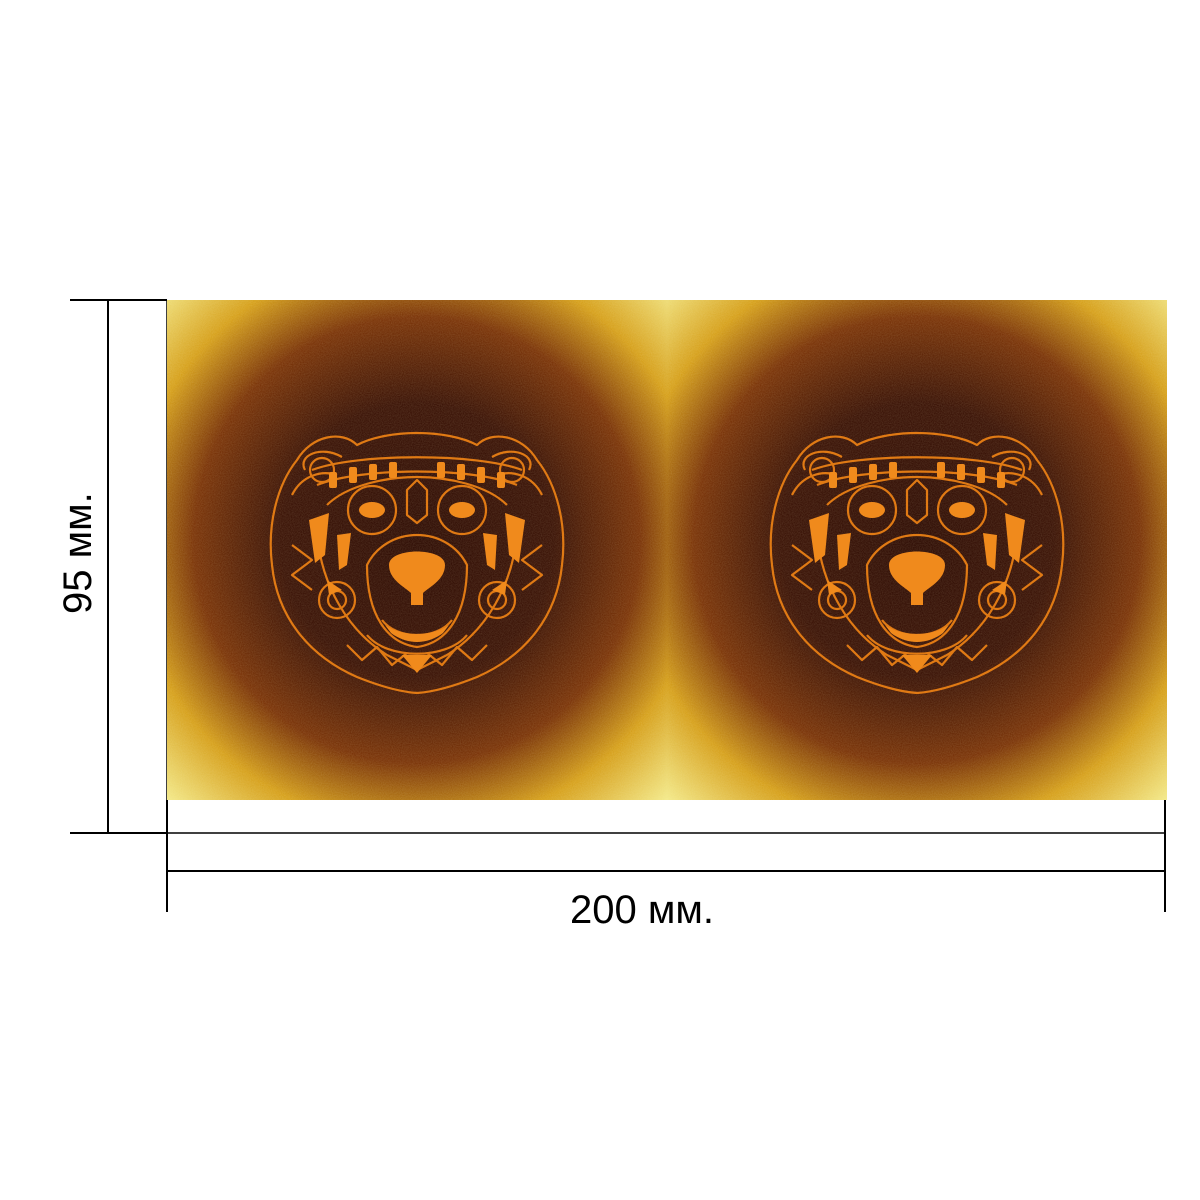 The width and height of the screenshot is (1200, 1200). Describe the element at coordinates (78, 553) in the screenshot. I see `height-label: 95 мм.` at that location.